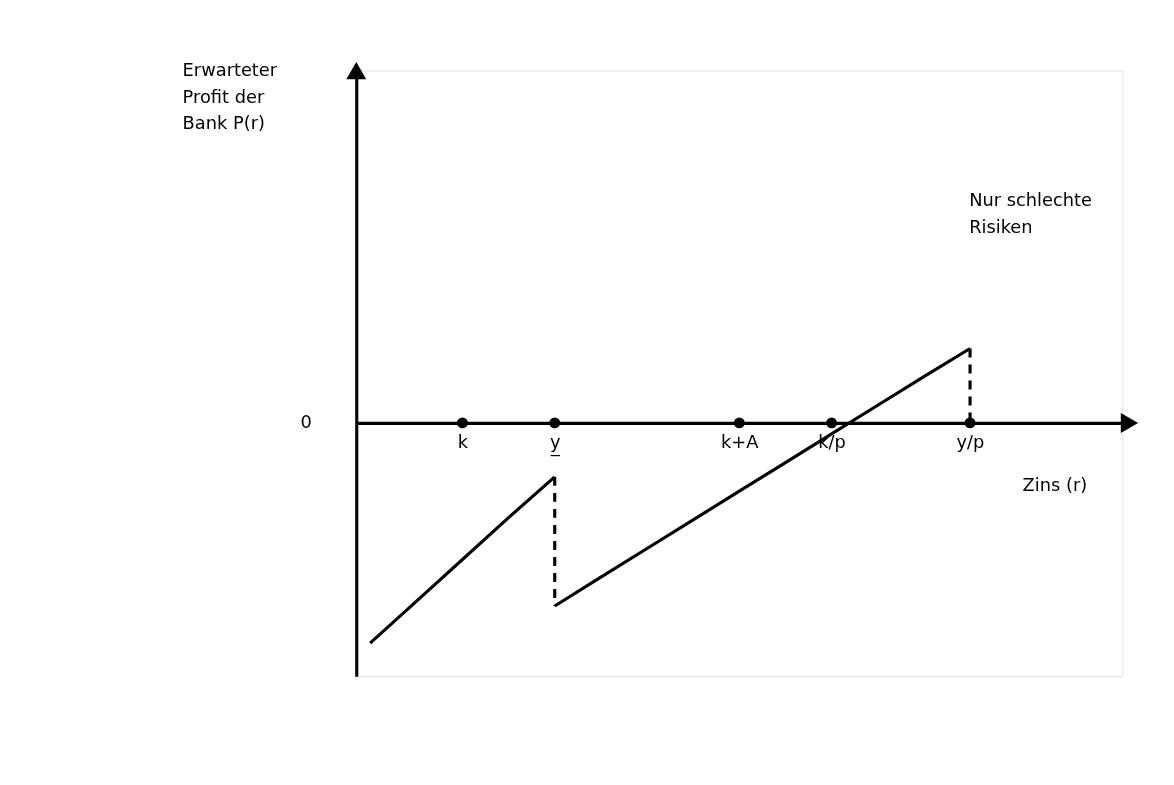  Describe the element at coordinates (970, 442) in the screenshot. I see `x-tick-label: y/p` at that location.